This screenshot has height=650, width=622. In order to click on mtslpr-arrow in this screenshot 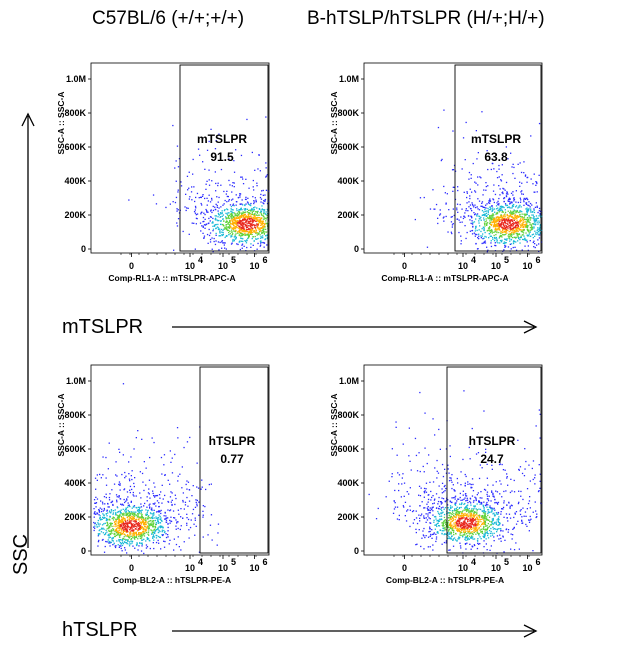, I will do `click(355, 327)`.